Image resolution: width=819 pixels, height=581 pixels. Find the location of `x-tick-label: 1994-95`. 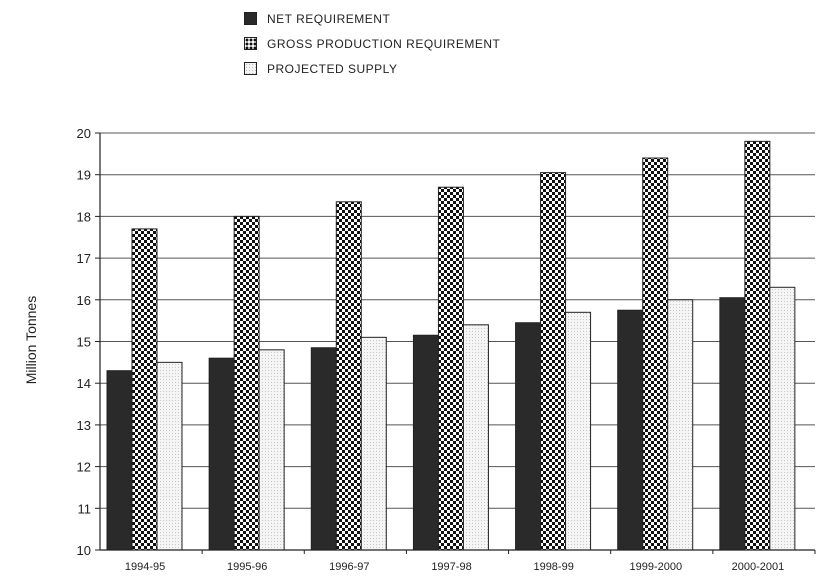

x-tick-label: 1994-95 is located at coordinates (145, 567).